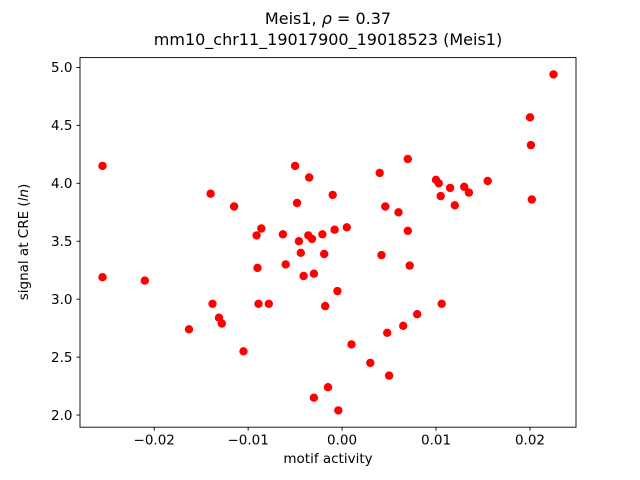 The height and width of the screenshot is (480, 640). Describe the element at coordinates (24, 186) in the screenshot. I see `y-axis-label-suffix: )` at that location.